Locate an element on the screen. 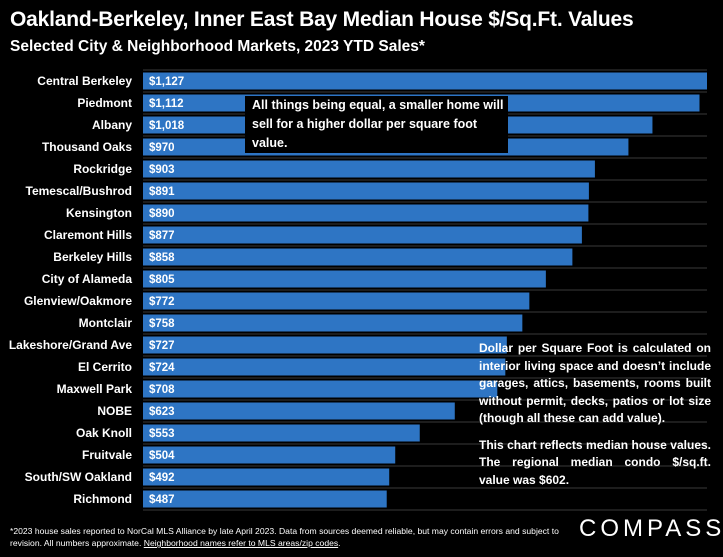  value-label: $970 is located at coordinates (162, 148).